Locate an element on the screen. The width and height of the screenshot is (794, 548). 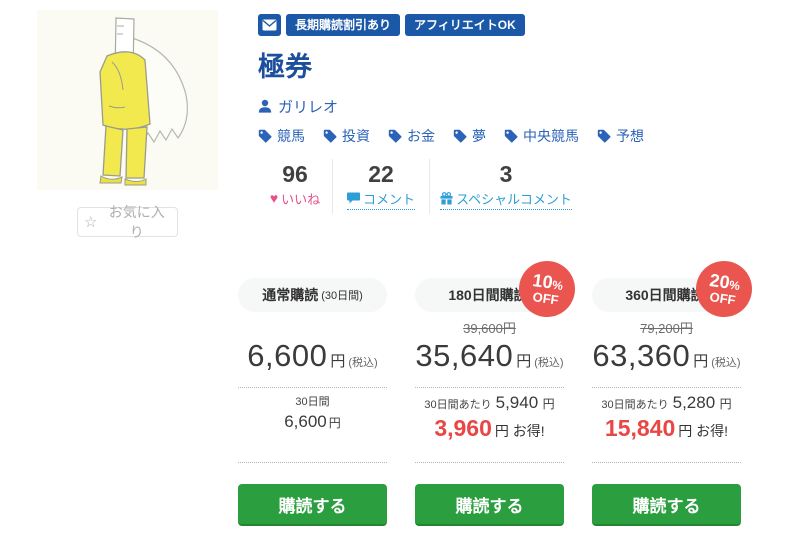
tag-label: 投資 is located at coordinates (356, 135).